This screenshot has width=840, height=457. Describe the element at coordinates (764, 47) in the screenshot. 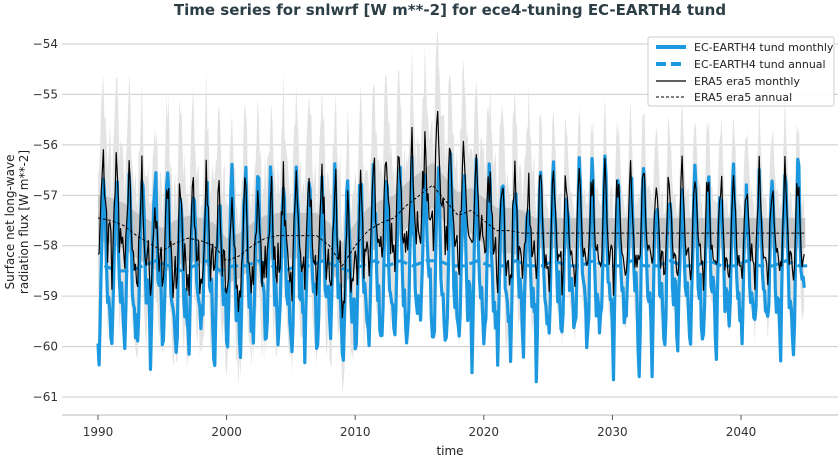

I see `legend-label: EC-EARTH4 tund monthly` at that location.